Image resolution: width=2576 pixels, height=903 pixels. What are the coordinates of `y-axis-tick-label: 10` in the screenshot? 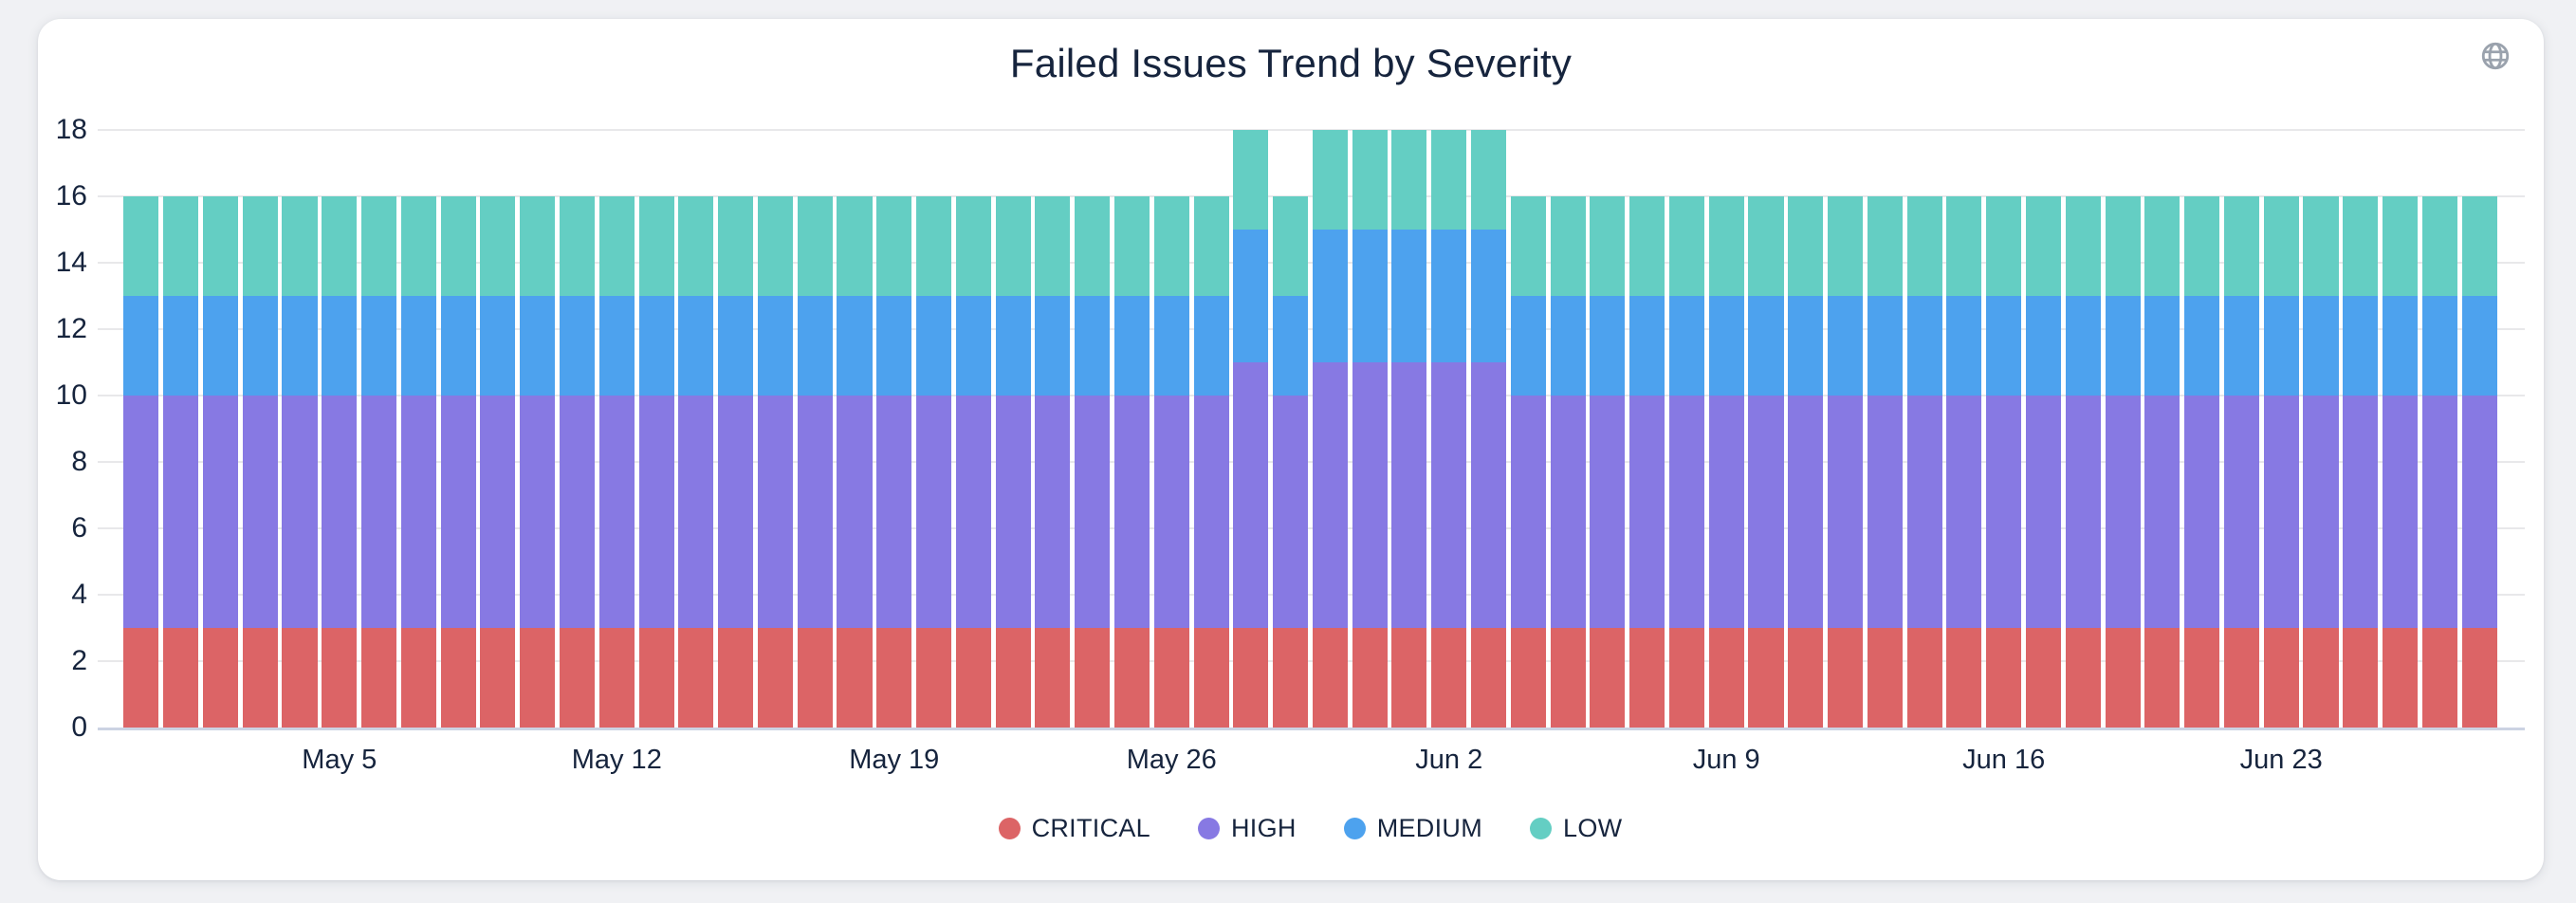 It's located at (71, 395).